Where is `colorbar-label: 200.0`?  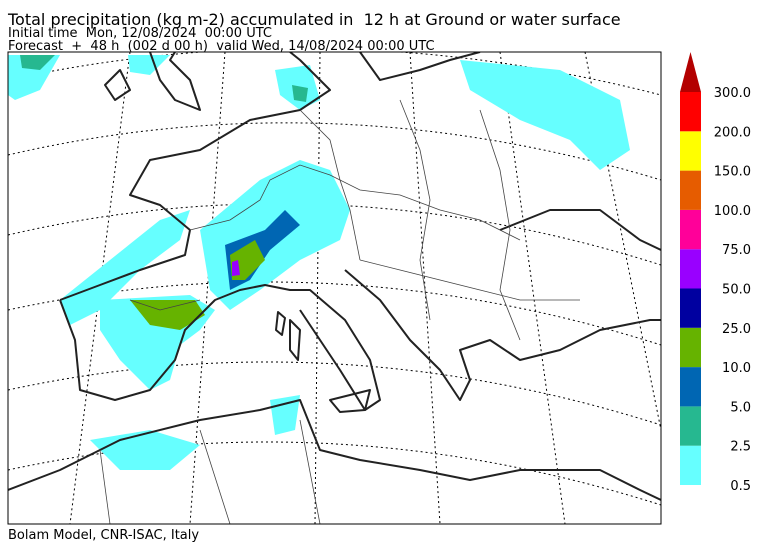
colorbar-label: 200.0 is located at coordinates (732, 132).